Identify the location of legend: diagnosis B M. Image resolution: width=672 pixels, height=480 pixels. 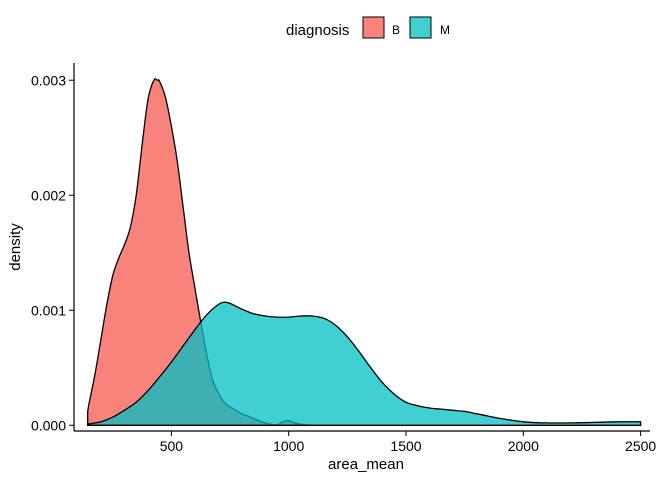
(368, 27).